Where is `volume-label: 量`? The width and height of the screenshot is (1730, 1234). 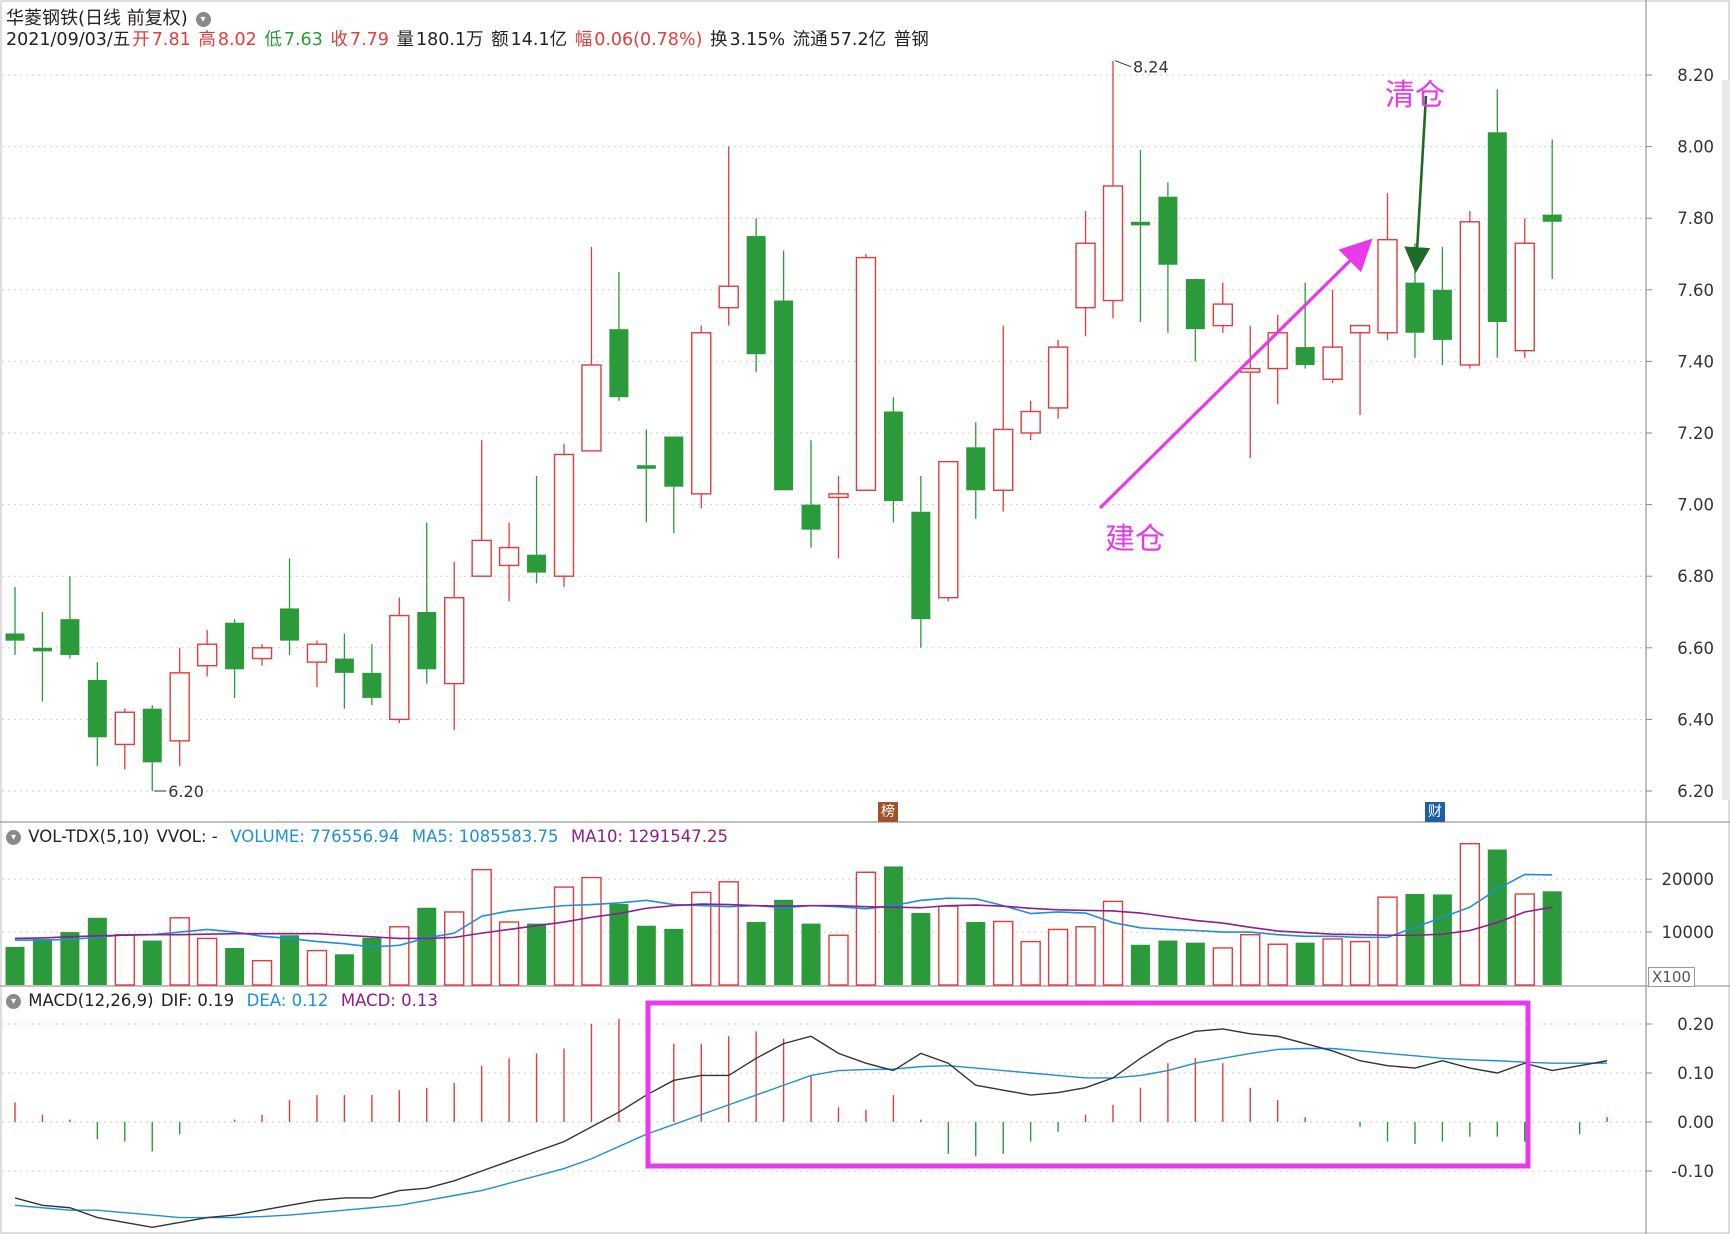 volume-label: 量 is located at coordinates (405, 40).